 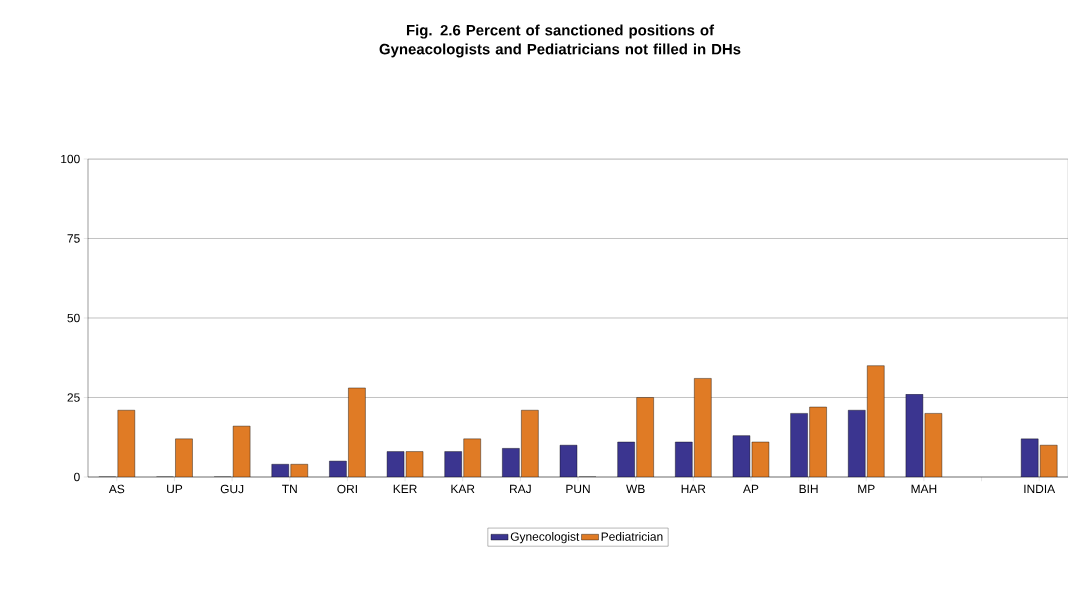 I want to click on x-tick-label: PUN, so click(x=578, y=489).